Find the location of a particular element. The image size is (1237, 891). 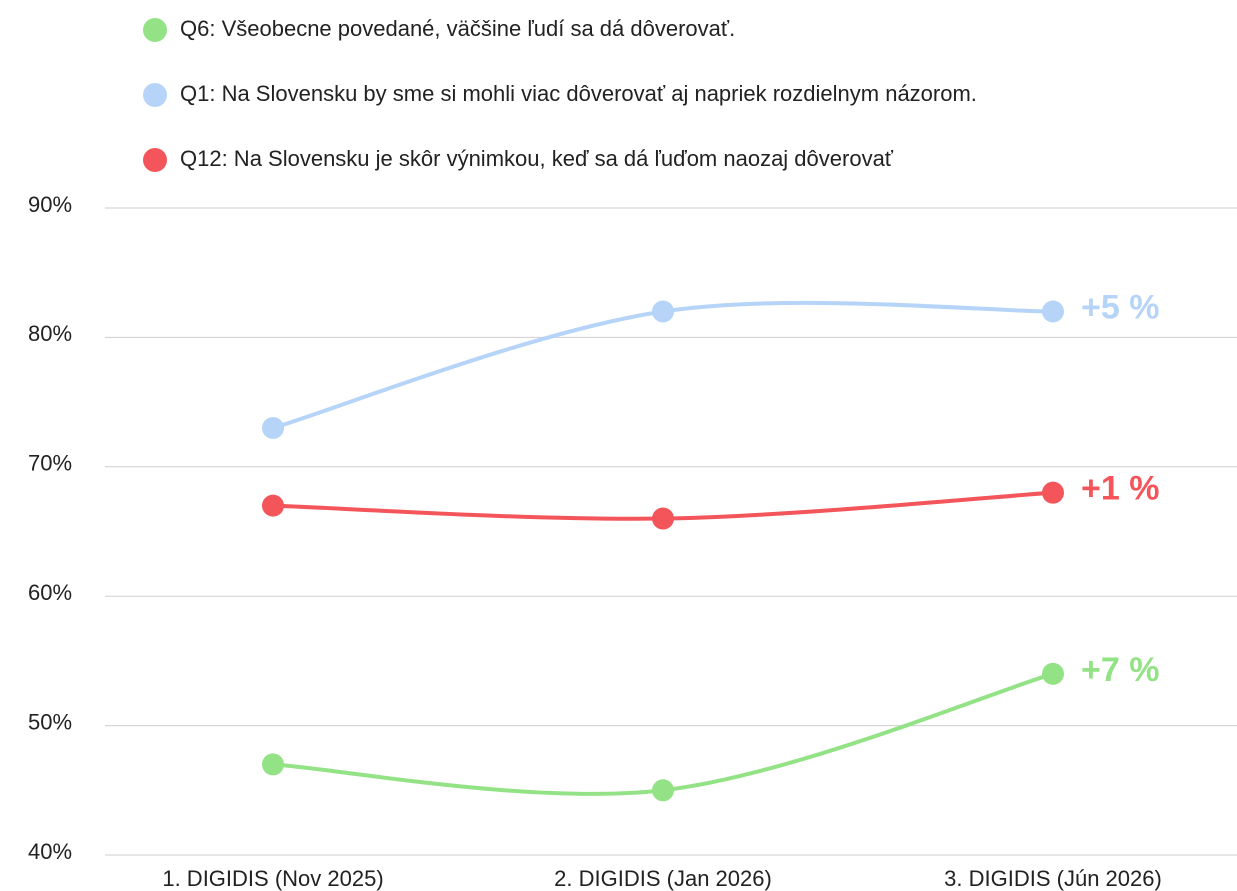

x-tick-label: 1. DIGIDIS (Nov 2025) is located at coordinates (272, 878).